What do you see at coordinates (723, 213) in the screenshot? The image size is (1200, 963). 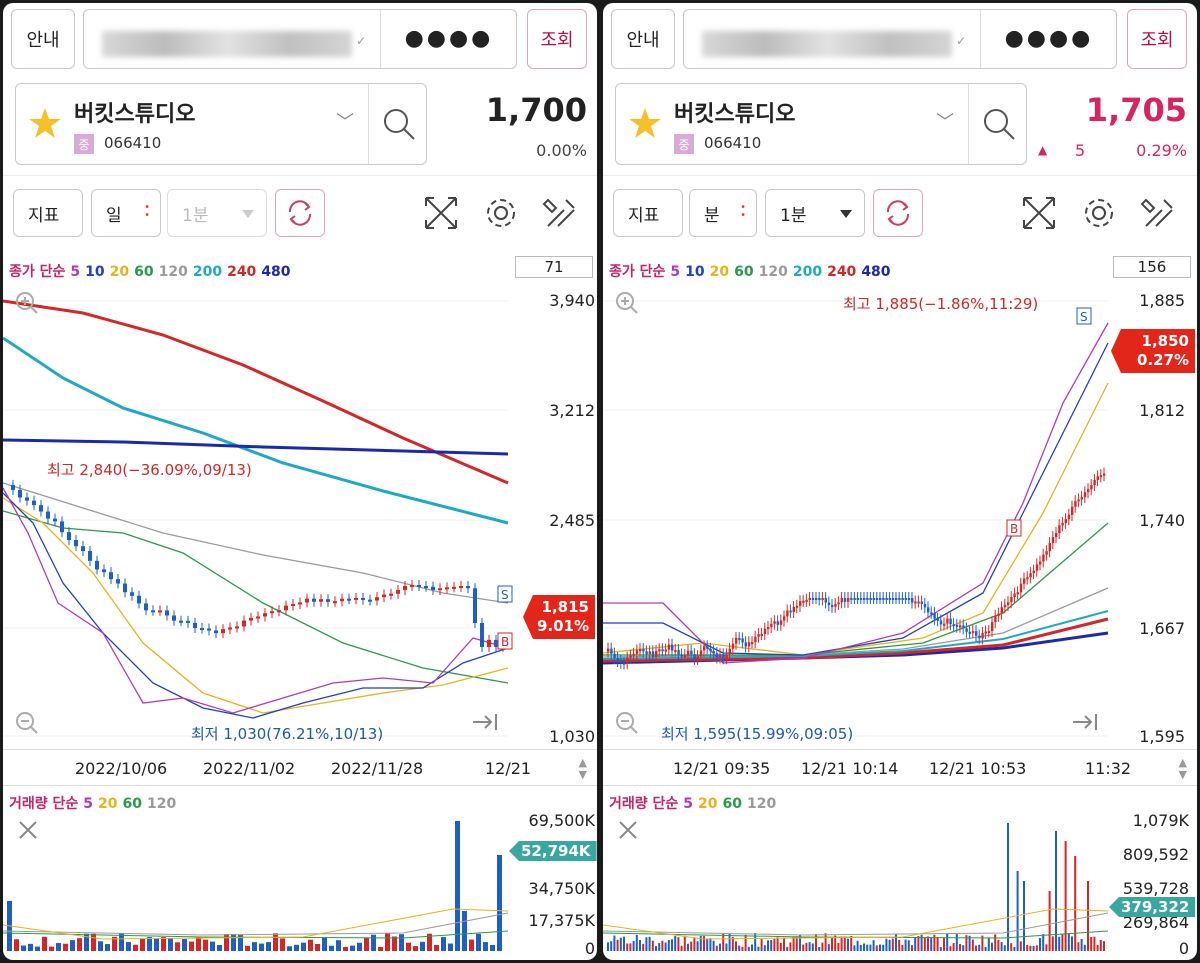 I see `period-select: 분 • •` at bounding box center [723, 213].